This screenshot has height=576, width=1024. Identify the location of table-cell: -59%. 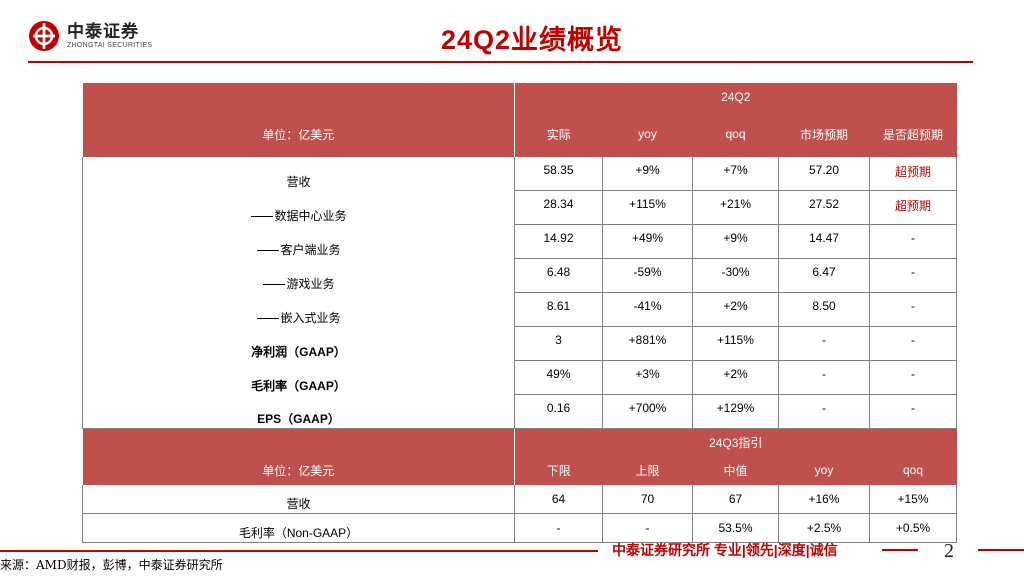
(647, 275).